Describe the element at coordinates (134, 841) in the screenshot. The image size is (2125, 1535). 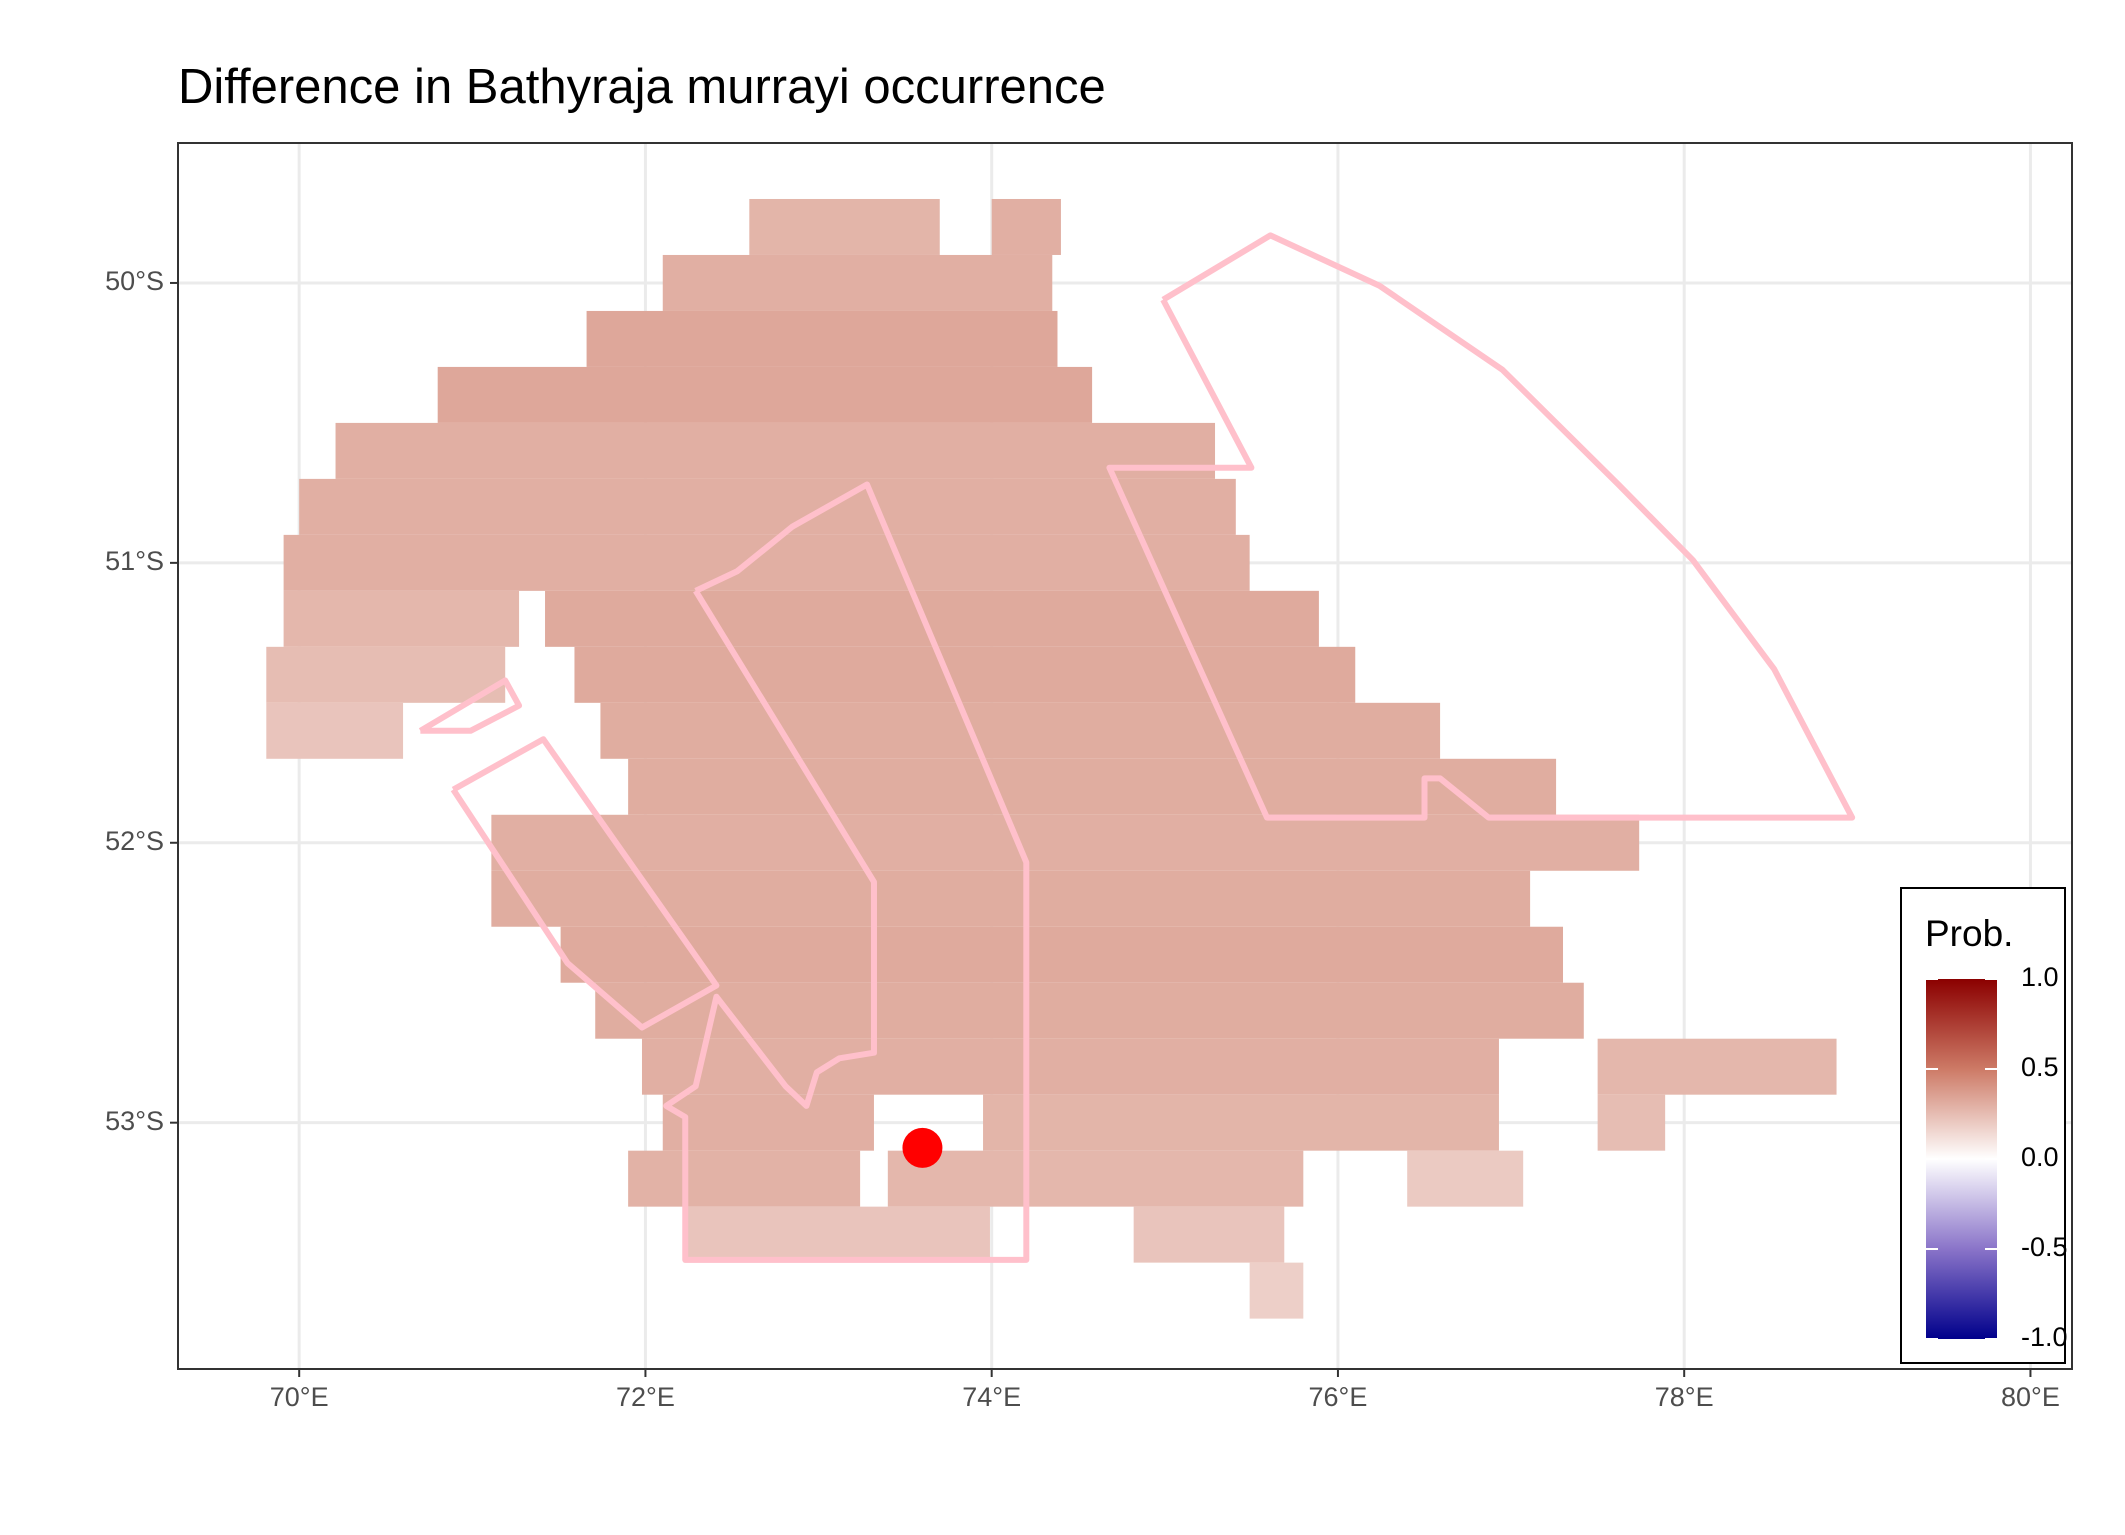
I see `y-tick-label: 52°S` at that location.